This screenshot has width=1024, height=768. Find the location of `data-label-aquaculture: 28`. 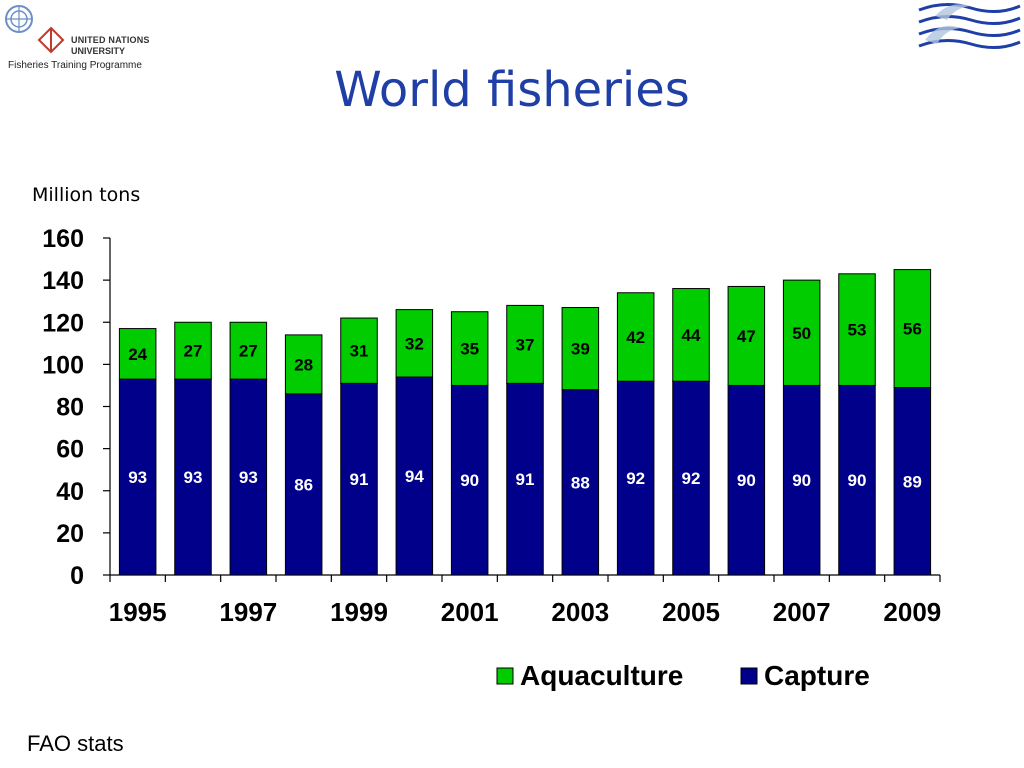

data-label-aquaculture: 28 is located at coordinates (303, 364).